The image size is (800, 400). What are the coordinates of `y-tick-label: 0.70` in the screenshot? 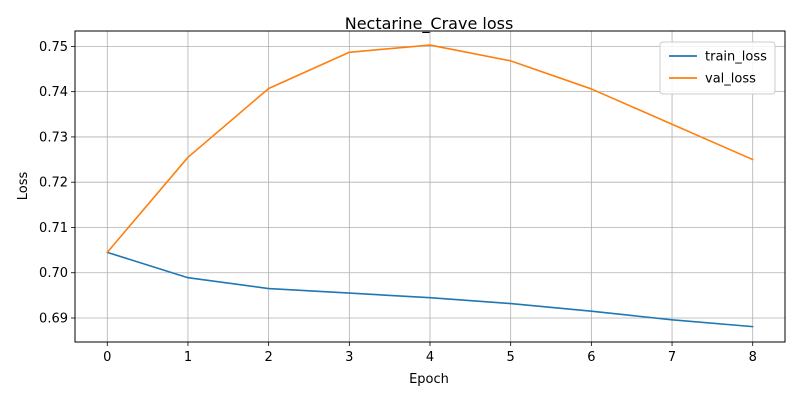 It's located at (53, 273).